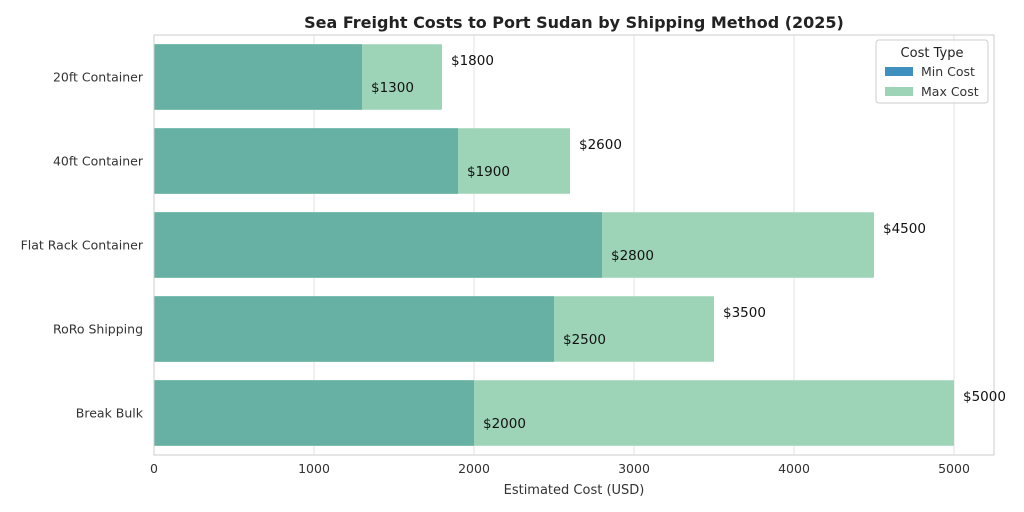 This screenshot has height=512, width=1024. Describe the element at coordinates (954, 468) in the screenshot. I see `x-tick-label: 5000` at that location.